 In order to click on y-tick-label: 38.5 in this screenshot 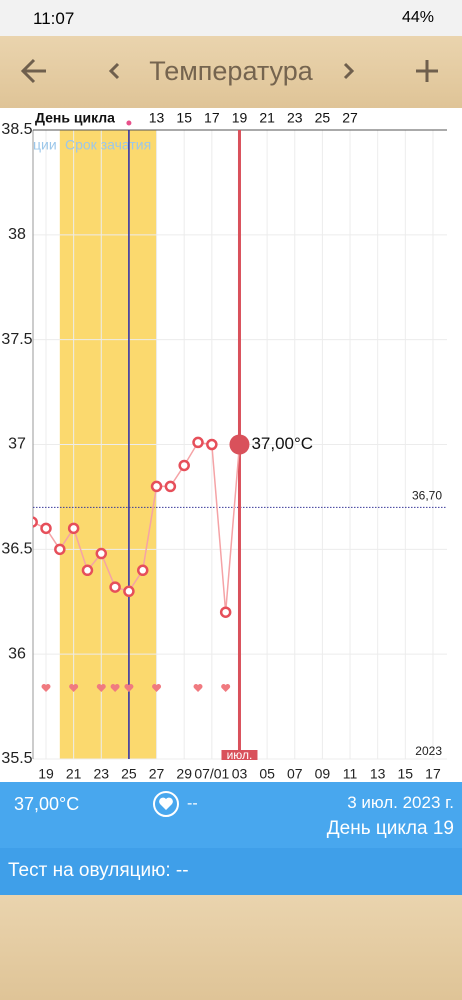, I will do `click(16, 129)`.